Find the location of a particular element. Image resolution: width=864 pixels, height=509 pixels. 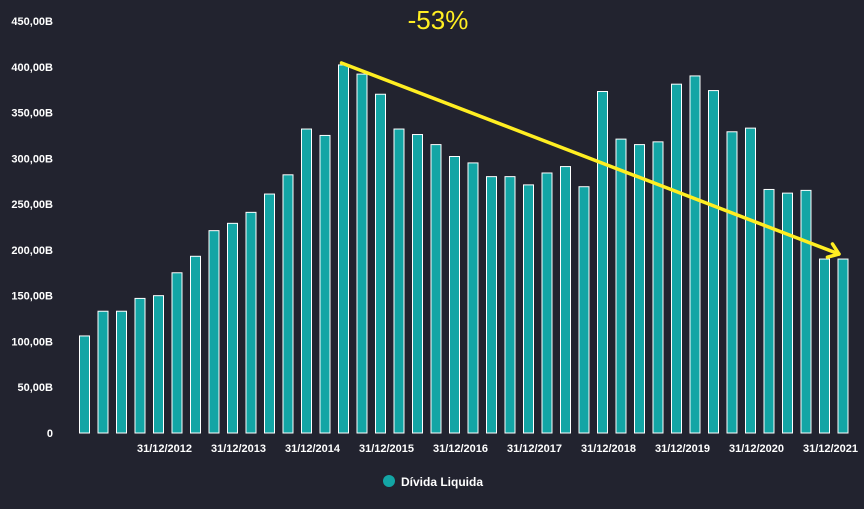

y-tick-label: 50,00B is located at coordinates (36, 388).